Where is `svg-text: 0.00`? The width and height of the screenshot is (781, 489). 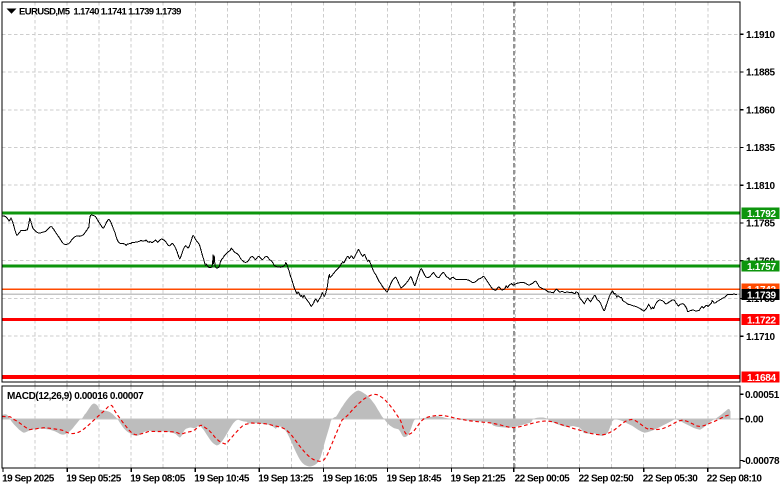
svg-text: 0.00 is located at coordinates (754, 419).